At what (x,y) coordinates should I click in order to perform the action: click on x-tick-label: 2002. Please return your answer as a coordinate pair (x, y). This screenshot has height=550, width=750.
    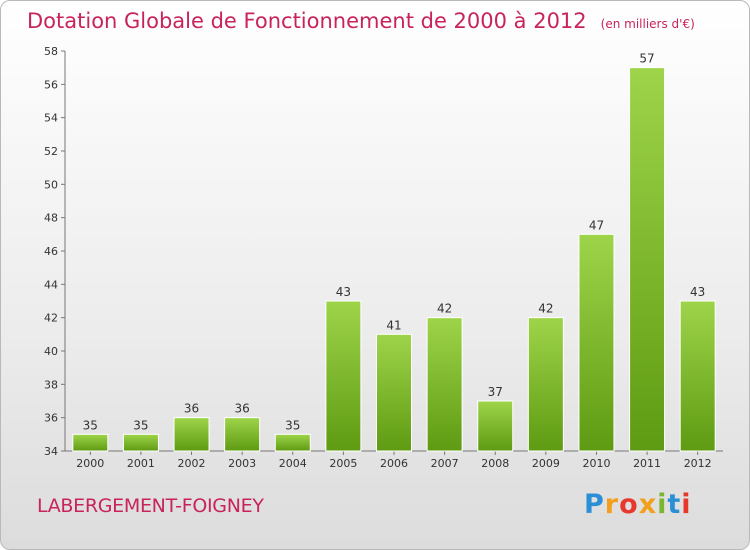
    Looking at the image, I should click on (192, 463).